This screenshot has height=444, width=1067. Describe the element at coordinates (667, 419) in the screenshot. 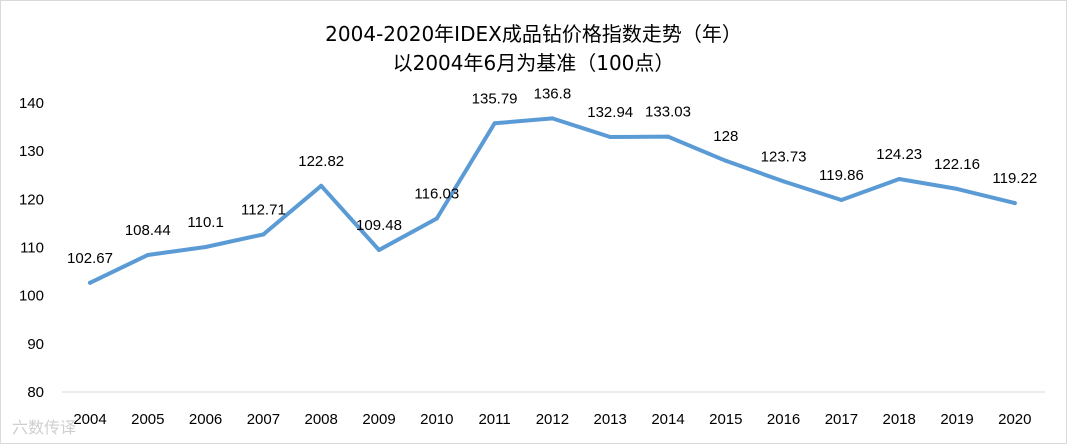

I see `x-tick-label: 2014` at that location.